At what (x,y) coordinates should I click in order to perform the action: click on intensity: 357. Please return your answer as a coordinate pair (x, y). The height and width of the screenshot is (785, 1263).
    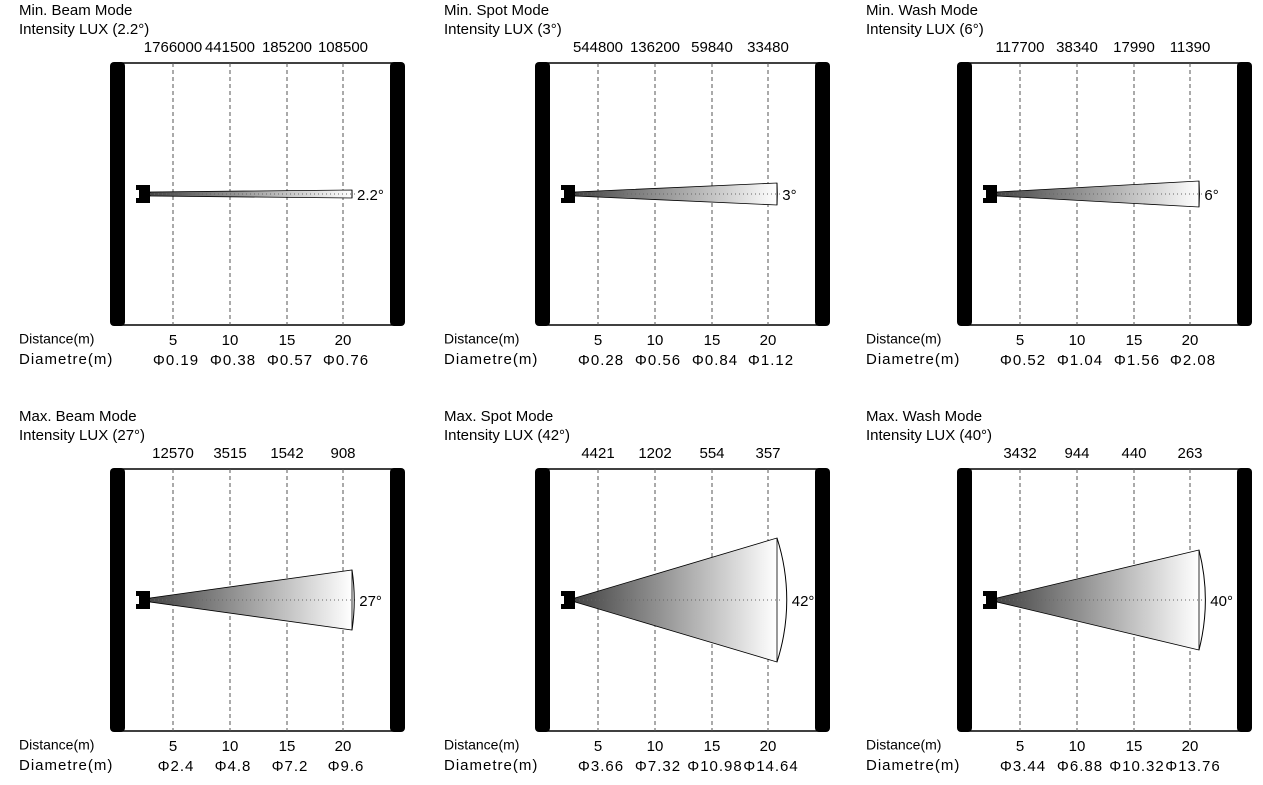
    Looking at the image, I should click on (767, 453).